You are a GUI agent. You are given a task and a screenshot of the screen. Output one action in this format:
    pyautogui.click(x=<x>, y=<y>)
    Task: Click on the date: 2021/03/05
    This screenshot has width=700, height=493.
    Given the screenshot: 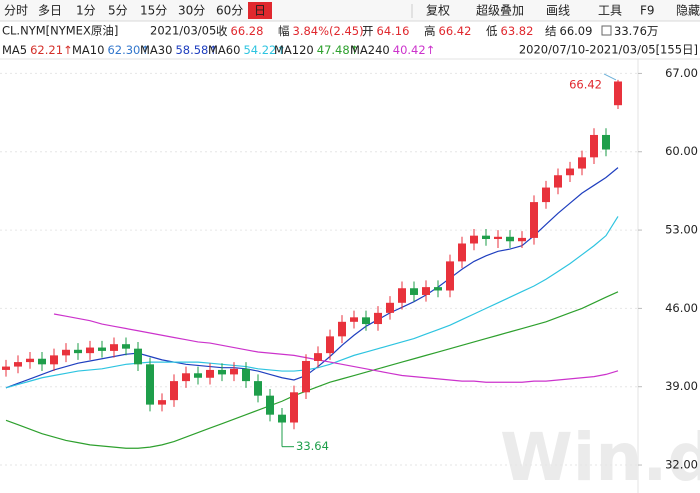 What is the action you would take?
    pyautogui.click(x=183, y=31)
    